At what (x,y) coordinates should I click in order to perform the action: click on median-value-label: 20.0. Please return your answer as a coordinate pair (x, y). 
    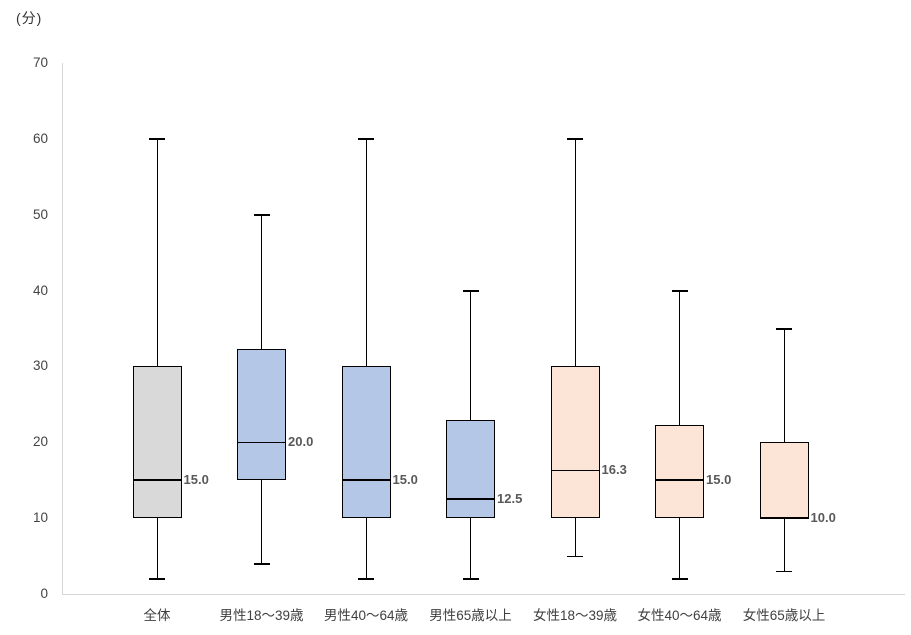
    Looking at the image, I should click on (301, 442).